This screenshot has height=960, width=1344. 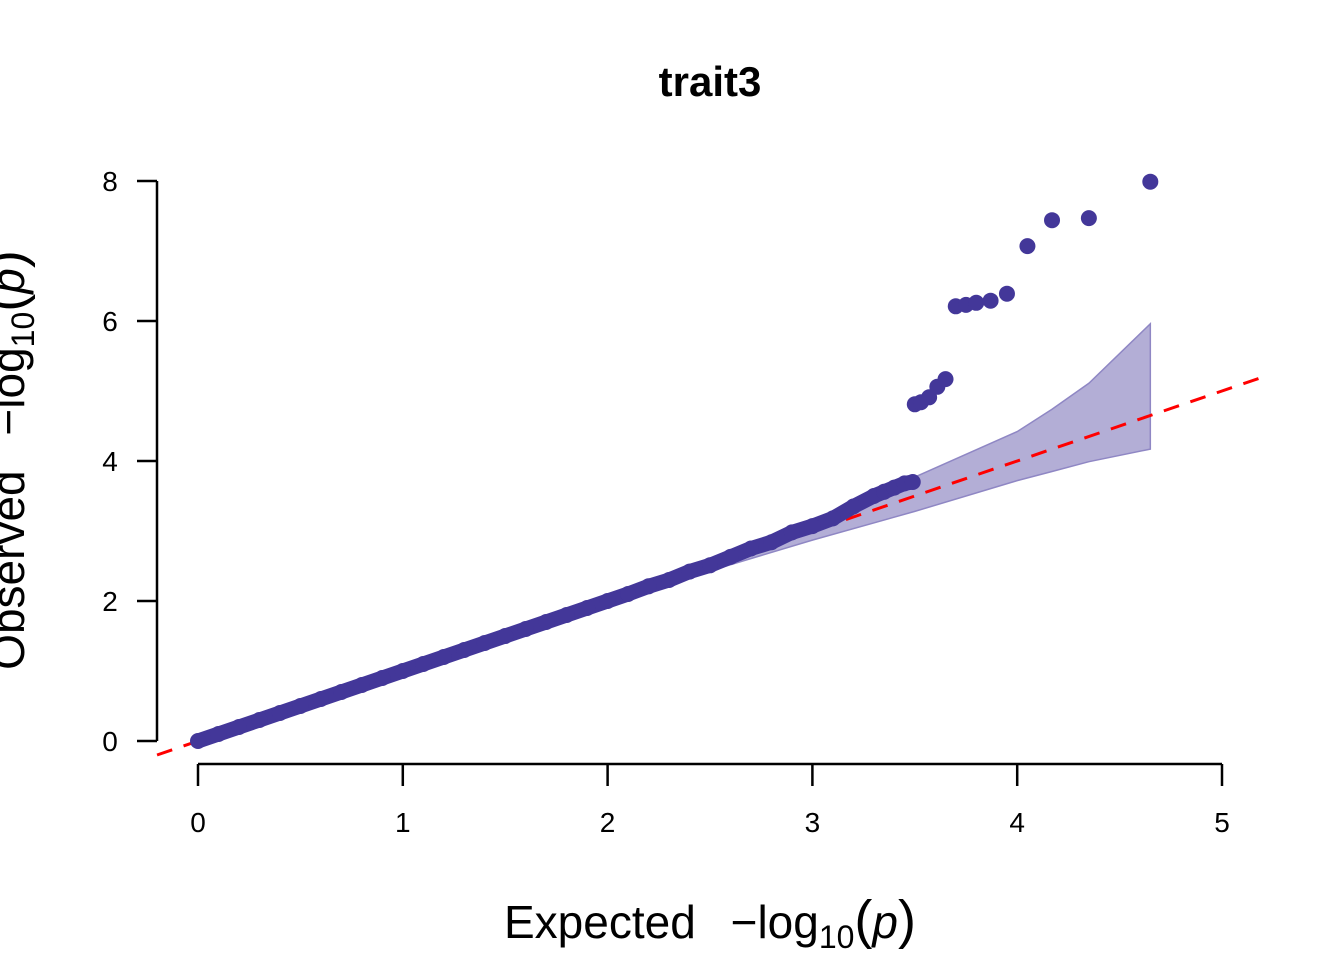 I want to click on y-label-prefix: Observed, so click(x=17, y=569).